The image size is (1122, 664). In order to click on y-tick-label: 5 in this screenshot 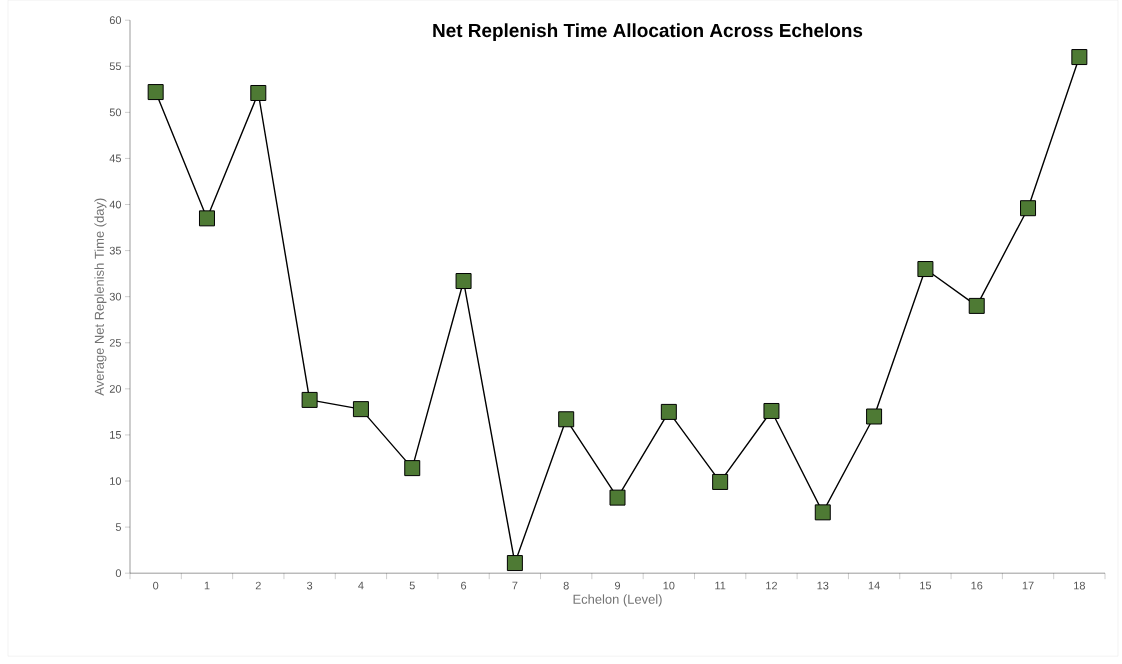, I will do `click(118, 527)`.